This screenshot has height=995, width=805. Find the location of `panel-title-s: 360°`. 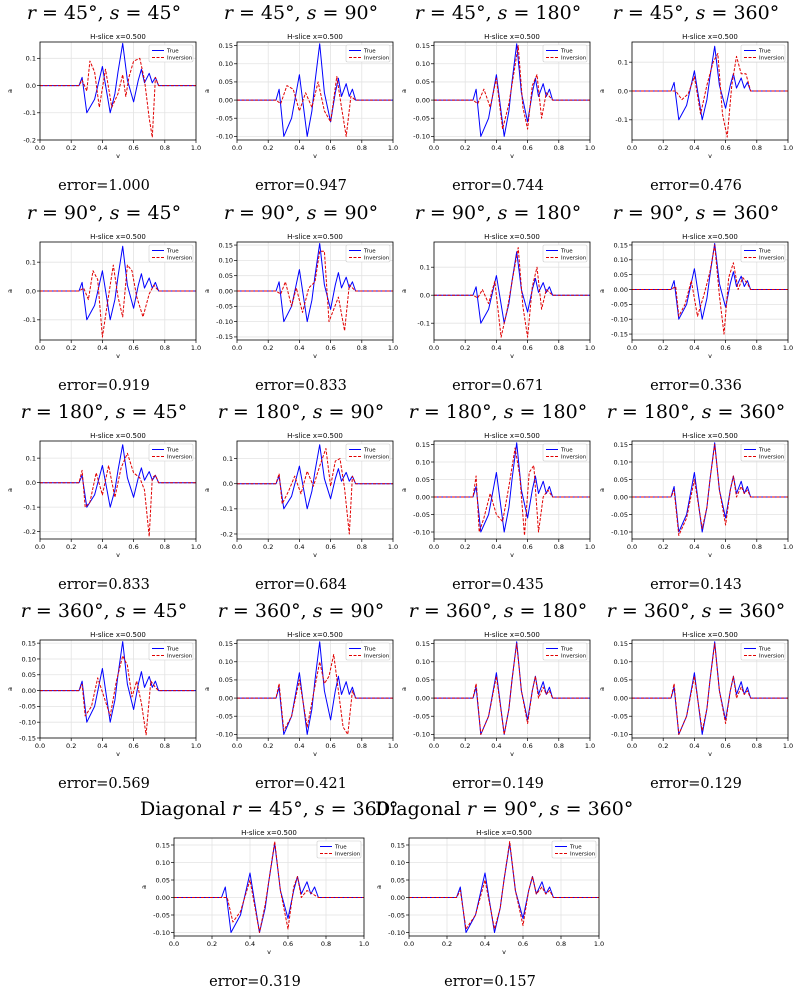

panel-title-s: 360° is located at coordinates (610, 809).